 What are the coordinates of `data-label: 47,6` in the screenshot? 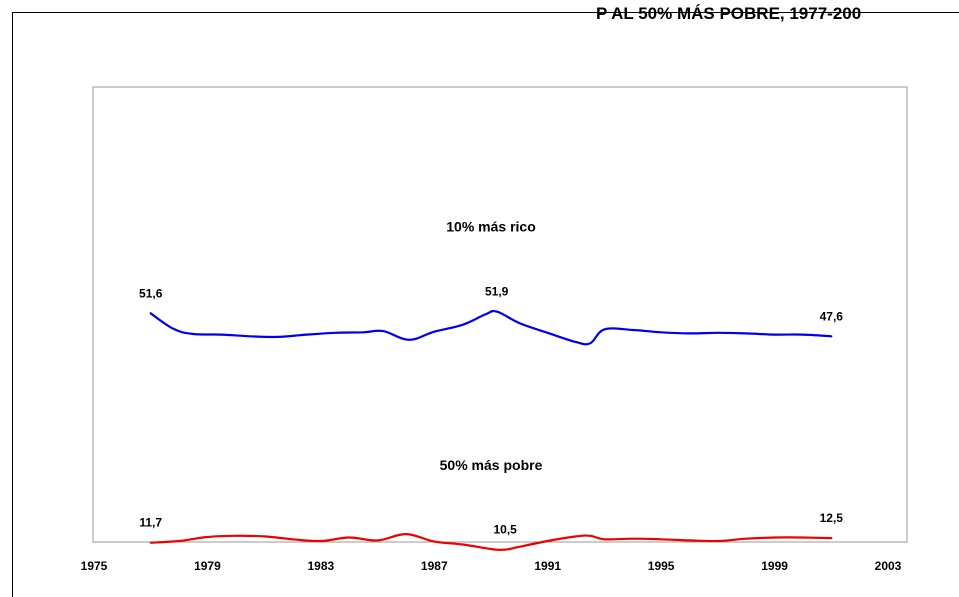 It's located at (832, 316).